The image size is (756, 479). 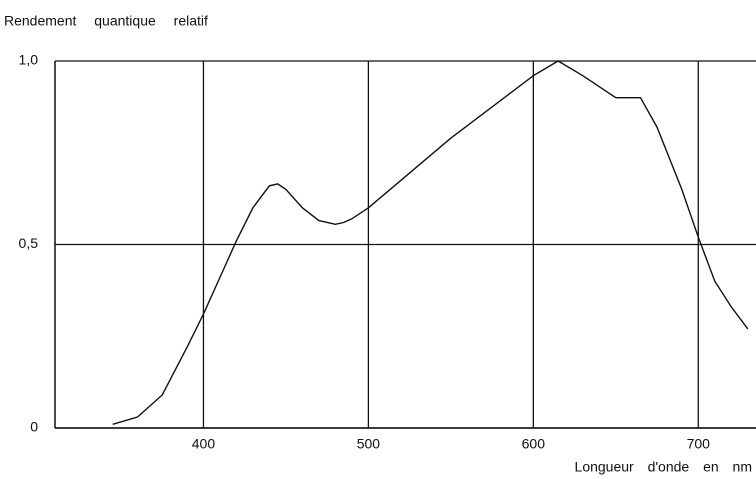 I want to click on x-axis-label: Longueur d'onde en nm, so click(x=663, y=467).